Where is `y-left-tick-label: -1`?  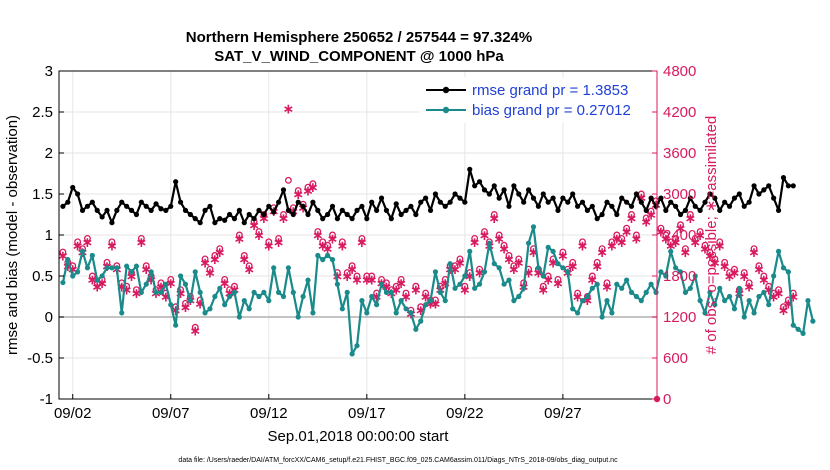
y-left-tick-label: -1 is located at coordinates (46, 399).